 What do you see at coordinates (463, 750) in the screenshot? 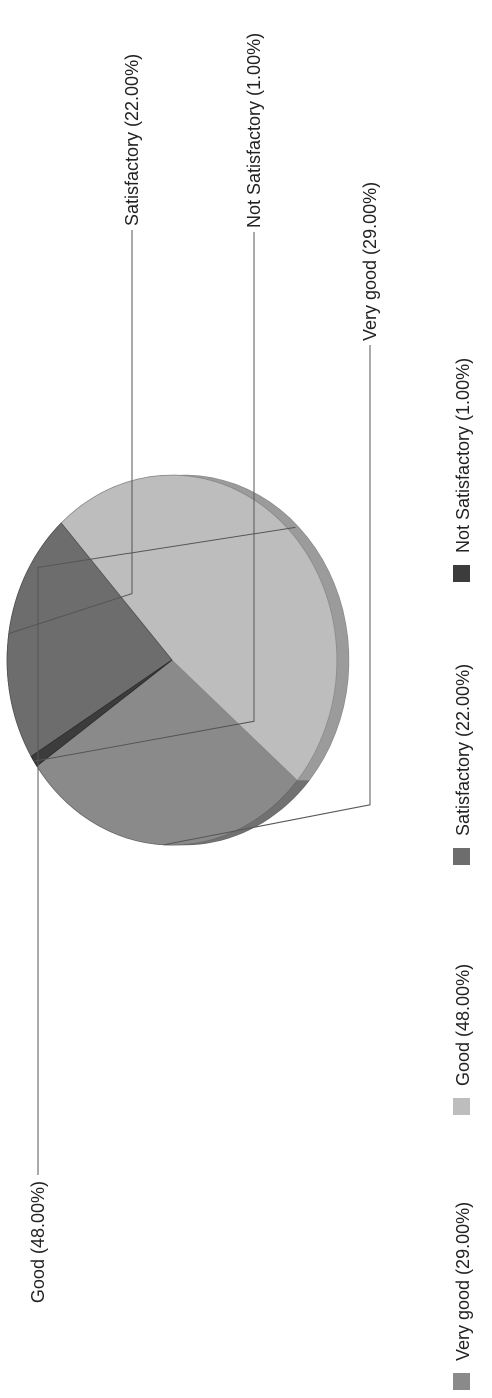
I see `legend-label-3: Satisfactory (22.00%)` at bounding box center [463, 750].